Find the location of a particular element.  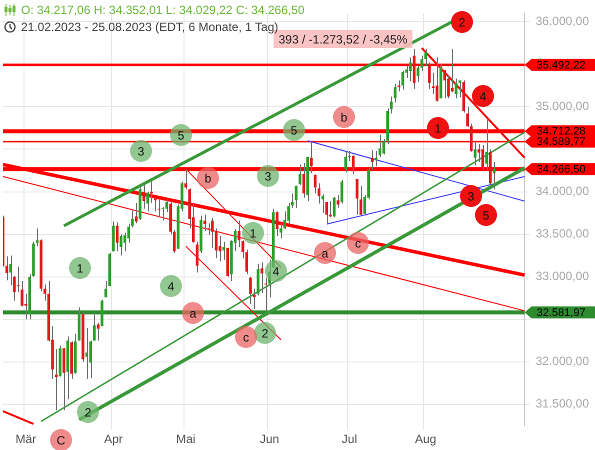

x-tick-label: Apr is located at coordinates (113, 439).